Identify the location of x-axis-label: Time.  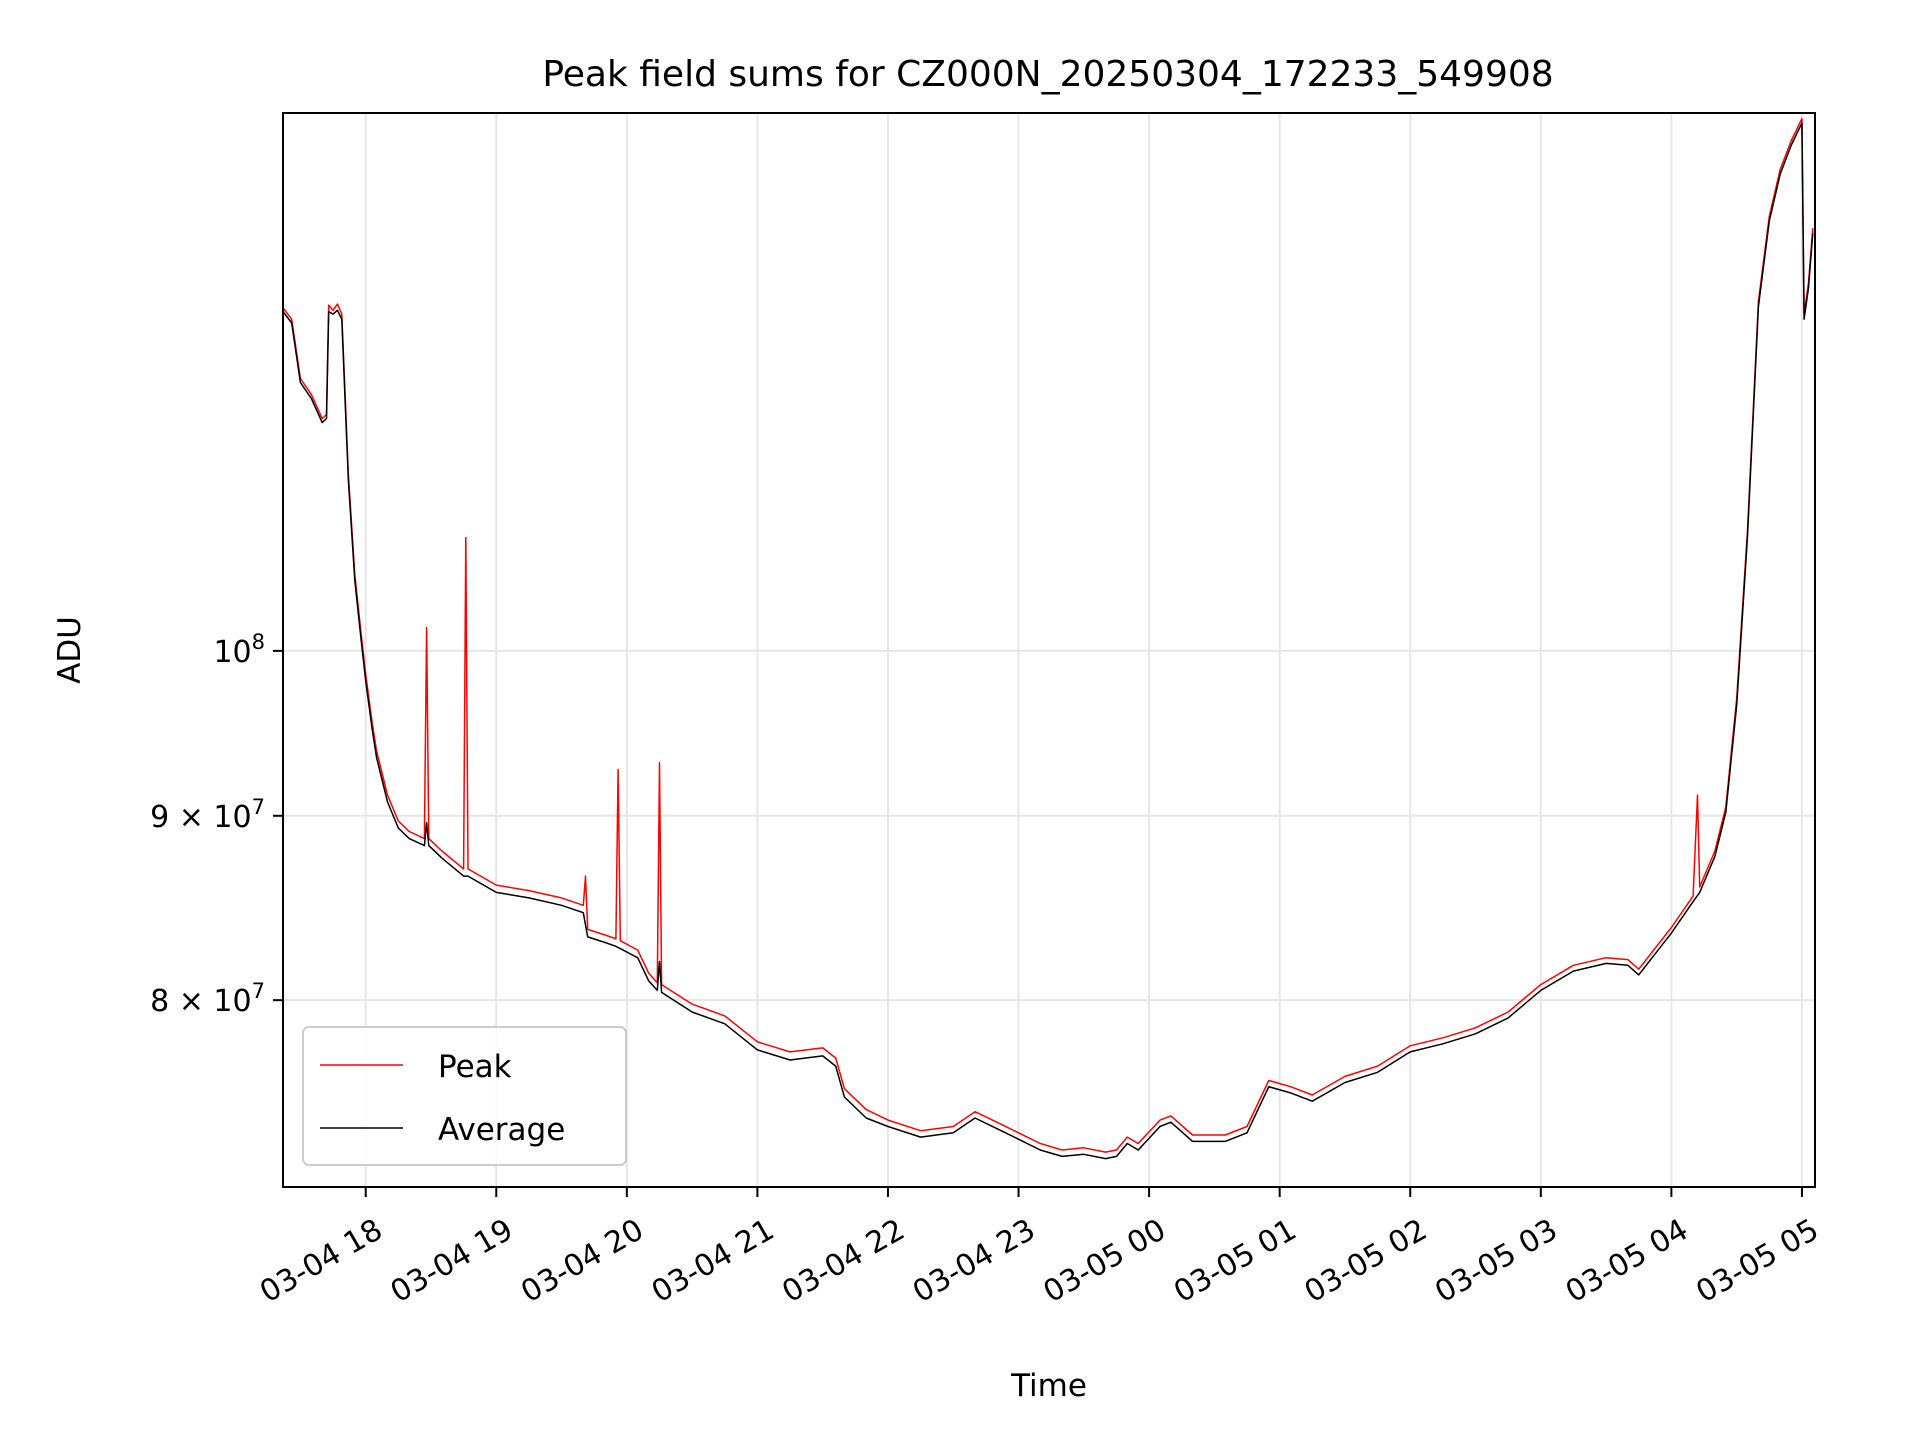
(1048, 1386).